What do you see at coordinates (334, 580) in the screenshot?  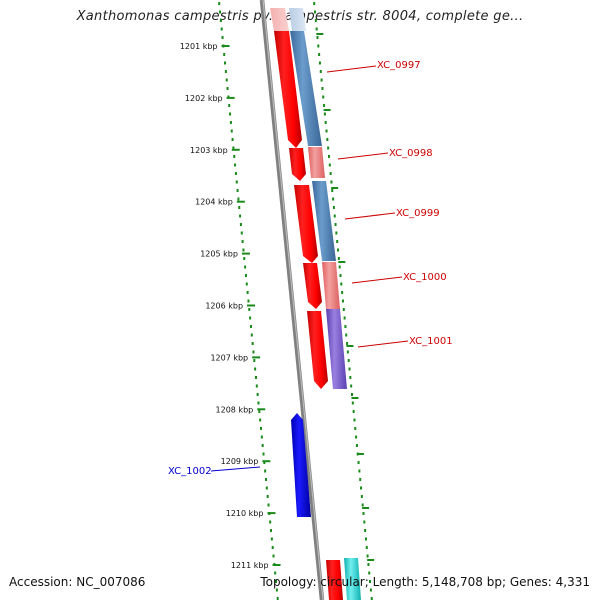 I see `gene-bottom-red` at bounding box center [334, 580].